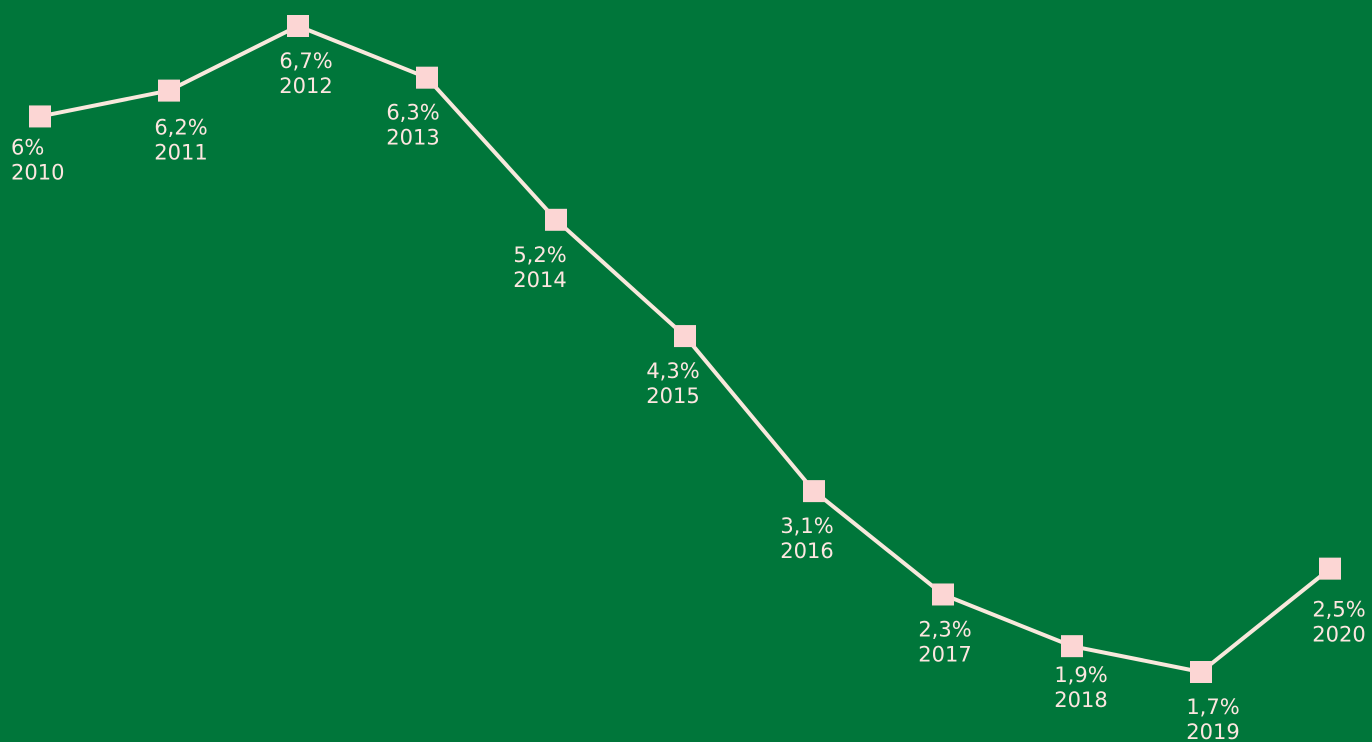 The image size is (1372, 742). Describe the element at coordinates (1201, 672) in the screenshot. I see `data-point-2019` at that location.